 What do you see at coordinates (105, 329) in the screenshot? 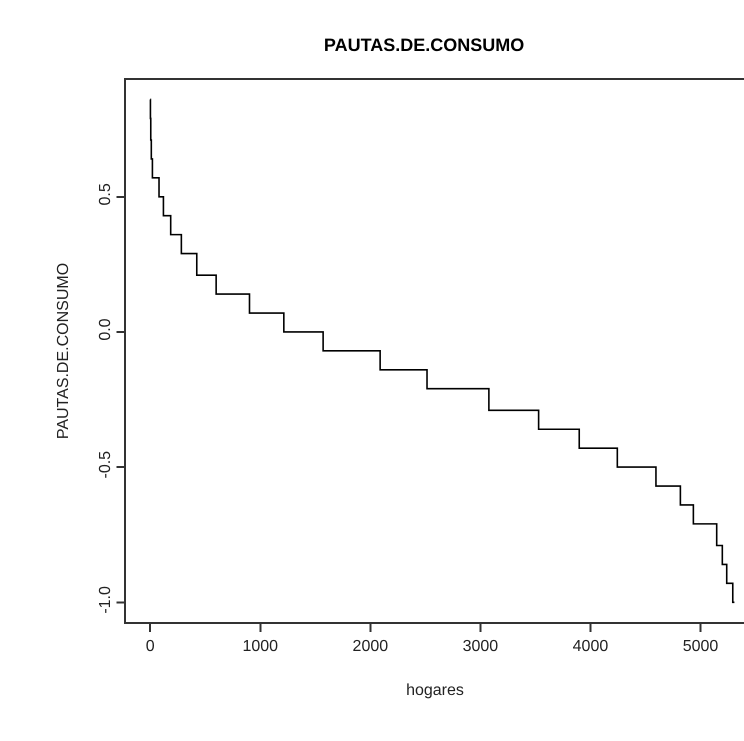
I see `y-tick-label: 0.0` at bounding box center [105, 329].